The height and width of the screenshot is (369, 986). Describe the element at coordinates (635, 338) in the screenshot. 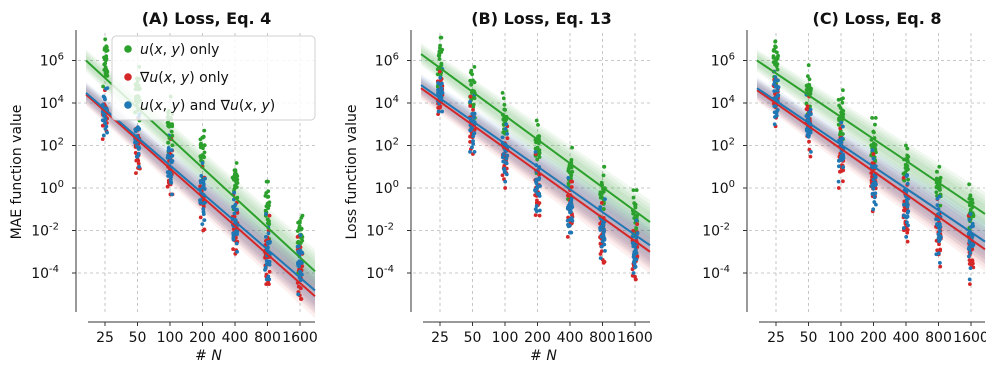

I see `x-tick-label: 1600` at that location.